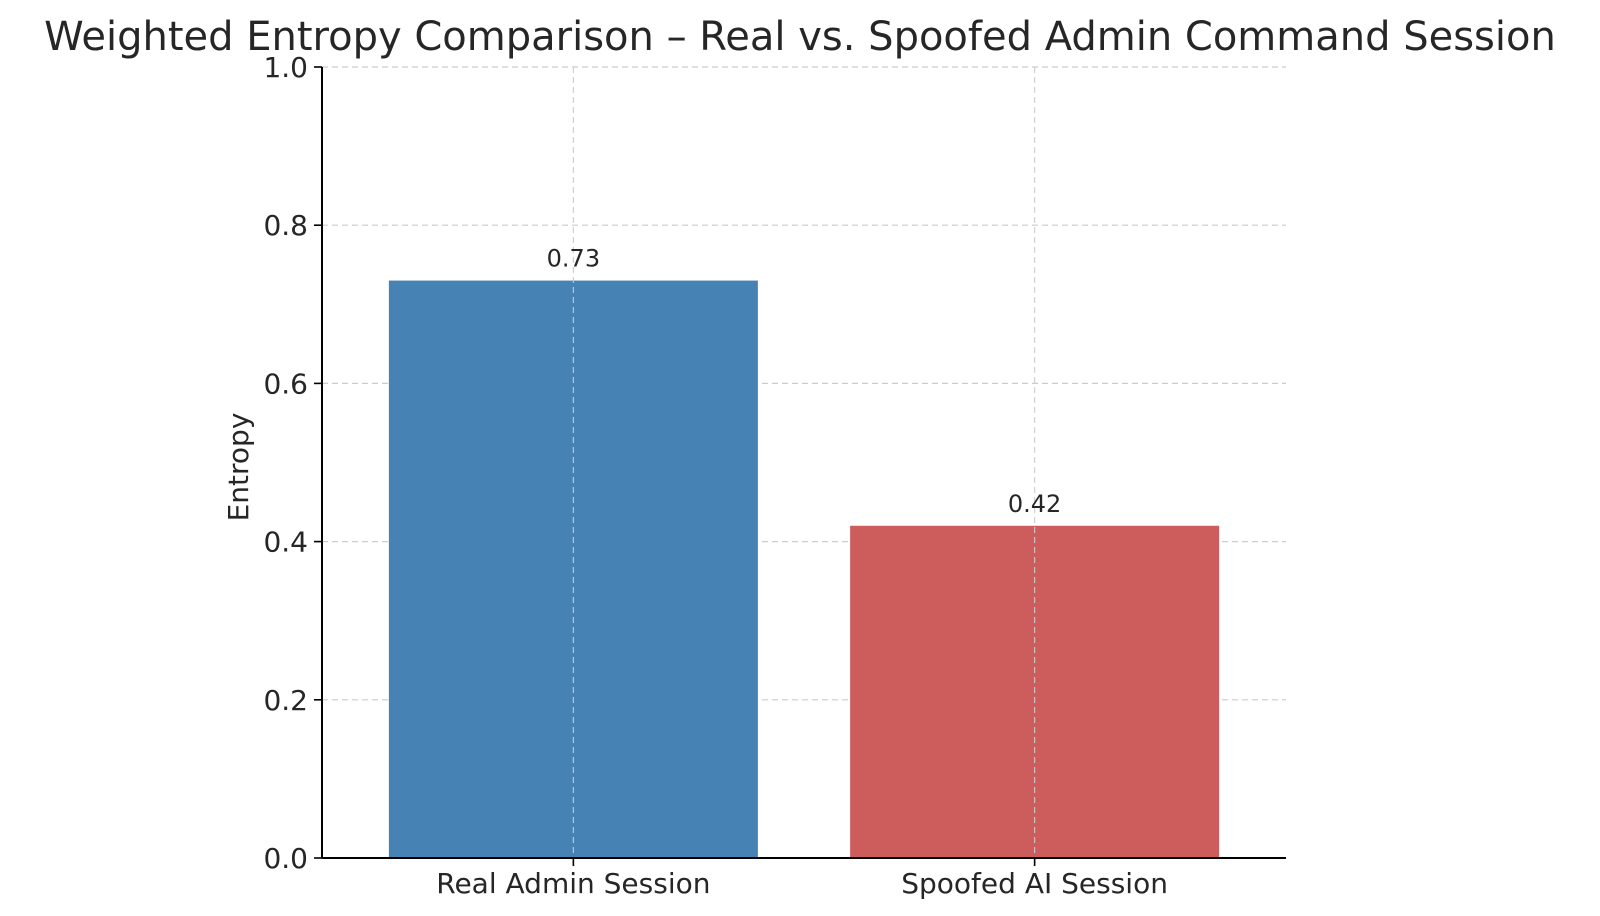 The width and height of the screenshot is (1600, 916). What do you see at coordinates (285, 383) in the screenshot?
I see `y-tick-label: 0.6` at bounding box center [285, 383].